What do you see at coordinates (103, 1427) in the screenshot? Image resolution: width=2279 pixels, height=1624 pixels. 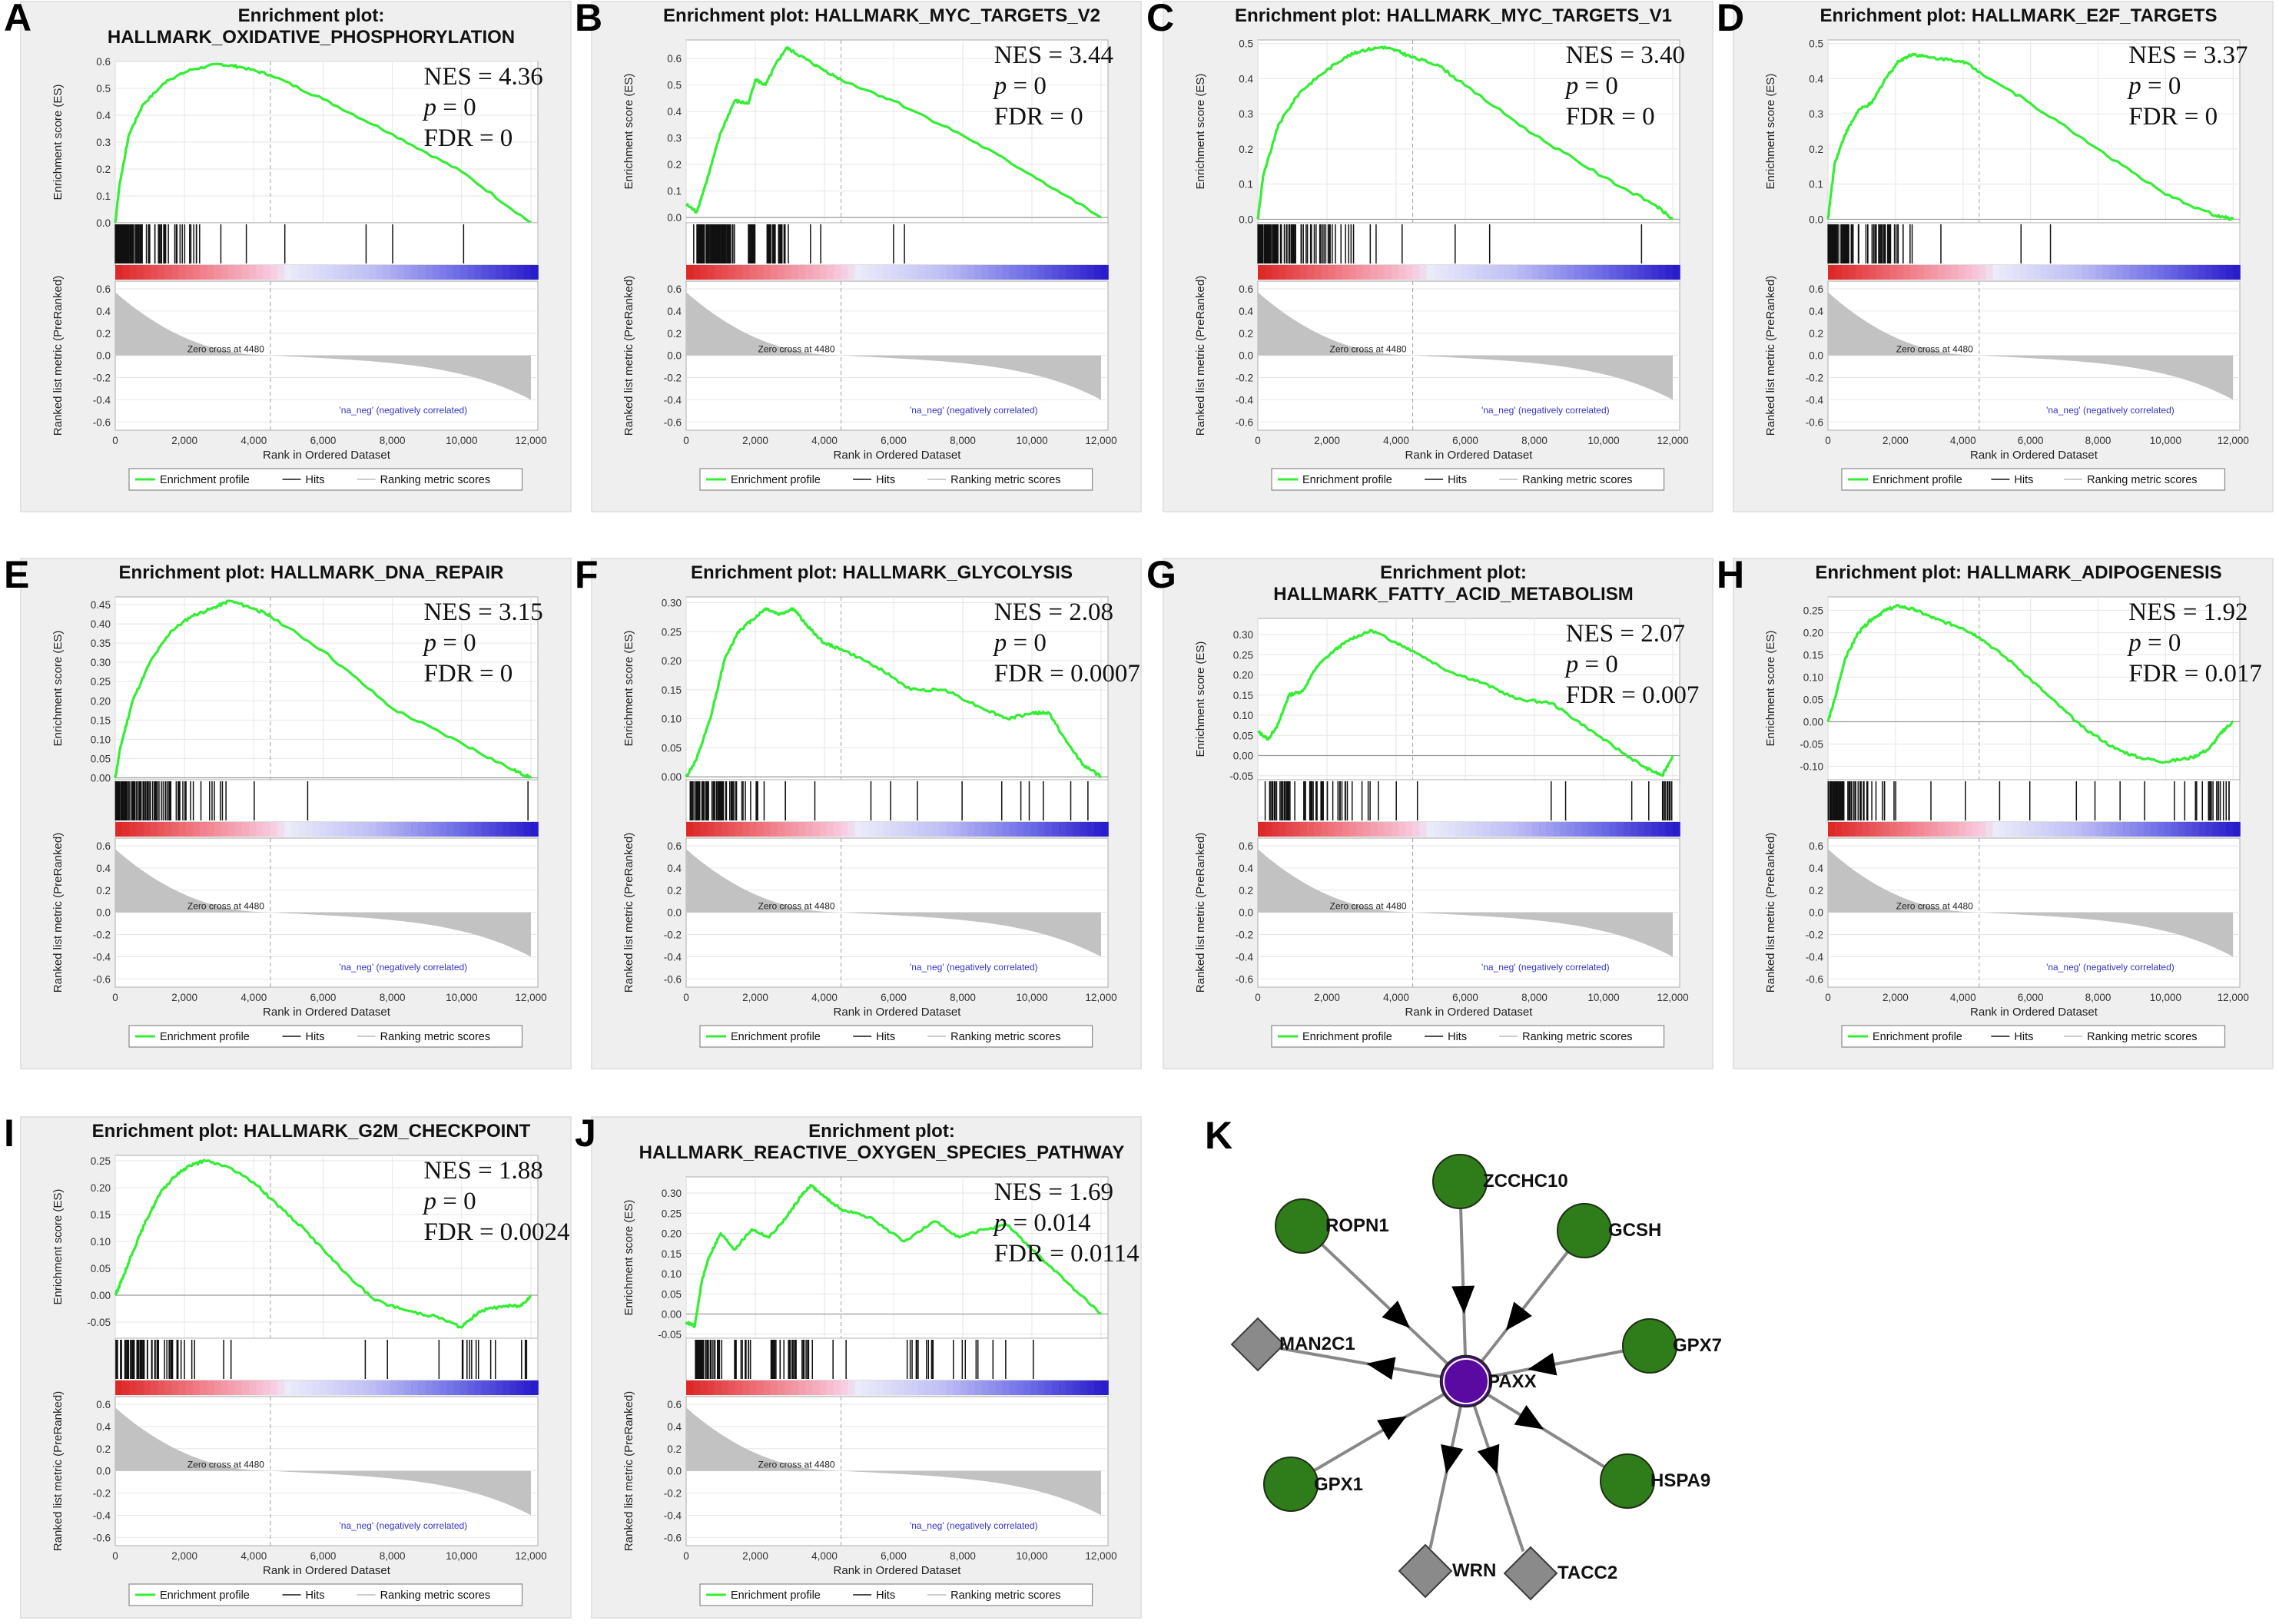 I see `rank-y-tick-label: 0.4` at bounding box center [103, 1427].